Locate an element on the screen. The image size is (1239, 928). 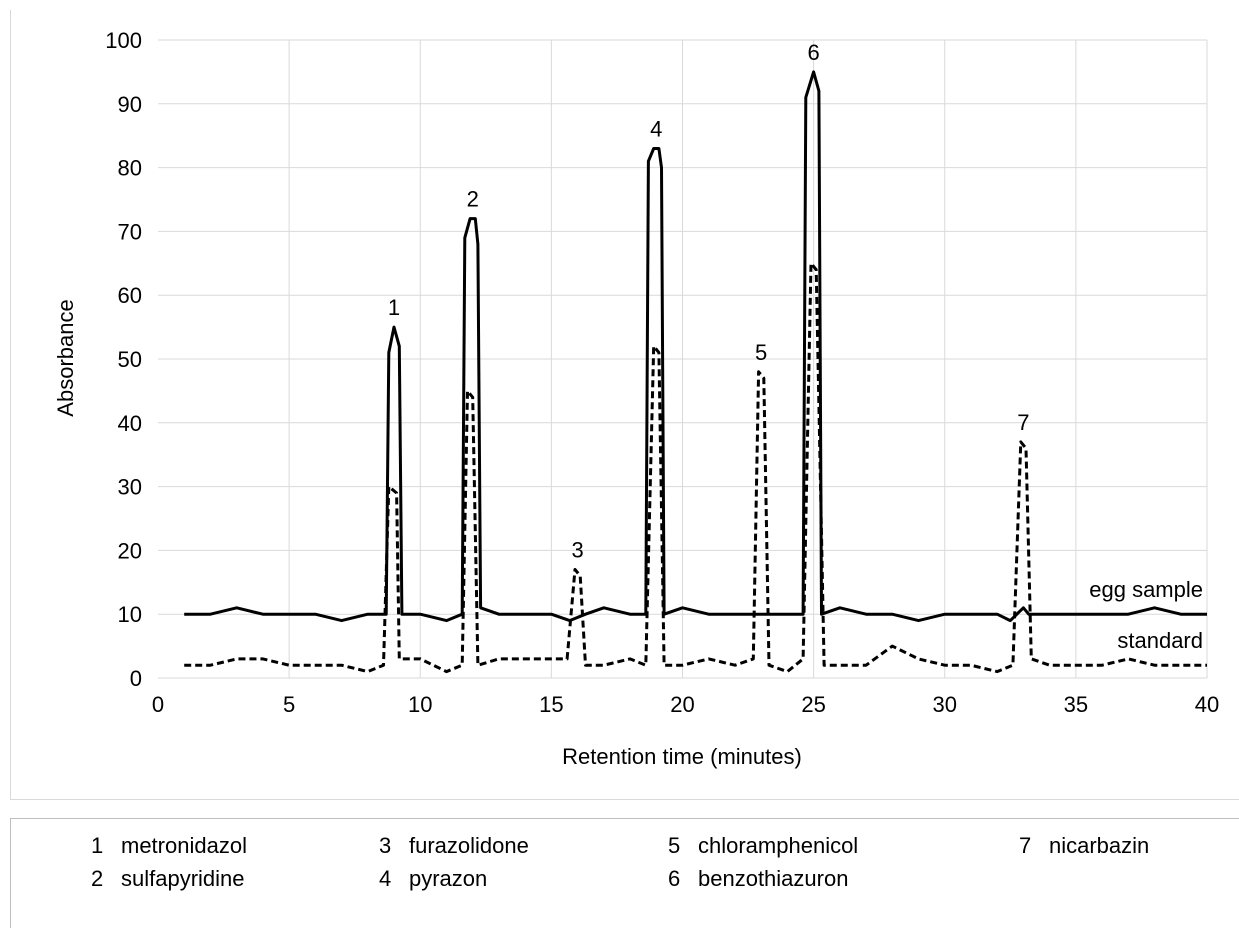
legend-entry: 2 sulfapyridine is located at coordinates (168, 879).